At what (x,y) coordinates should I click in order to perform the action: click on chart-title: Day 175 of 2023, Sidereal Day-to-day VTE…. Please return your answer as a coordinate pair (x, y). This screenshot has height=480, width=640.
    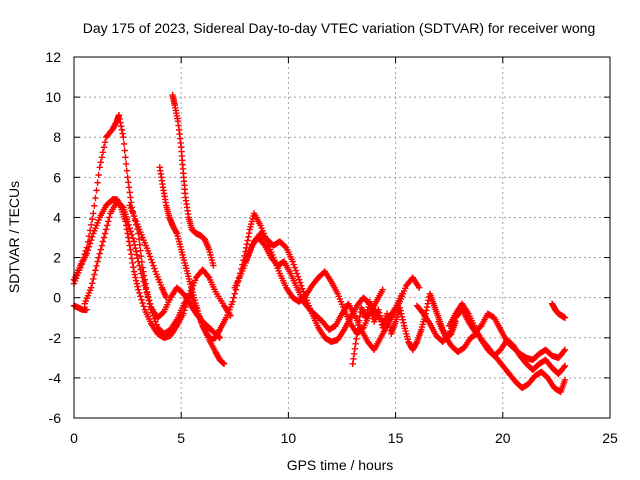
    Looking at the image, I should click on (339, 28).